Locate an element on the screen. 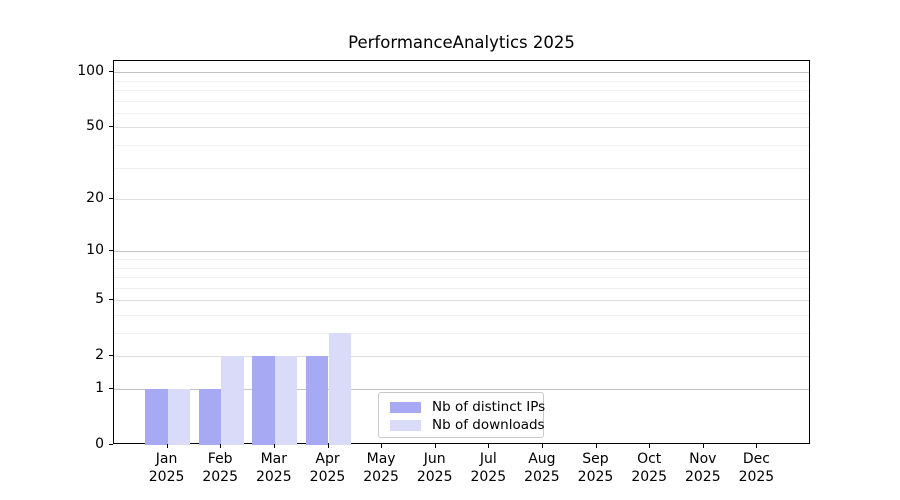 This screenshot has height=500, width=900. chart-title: PerformanceAnalytics 2025 is located at coordinates (461, 42).